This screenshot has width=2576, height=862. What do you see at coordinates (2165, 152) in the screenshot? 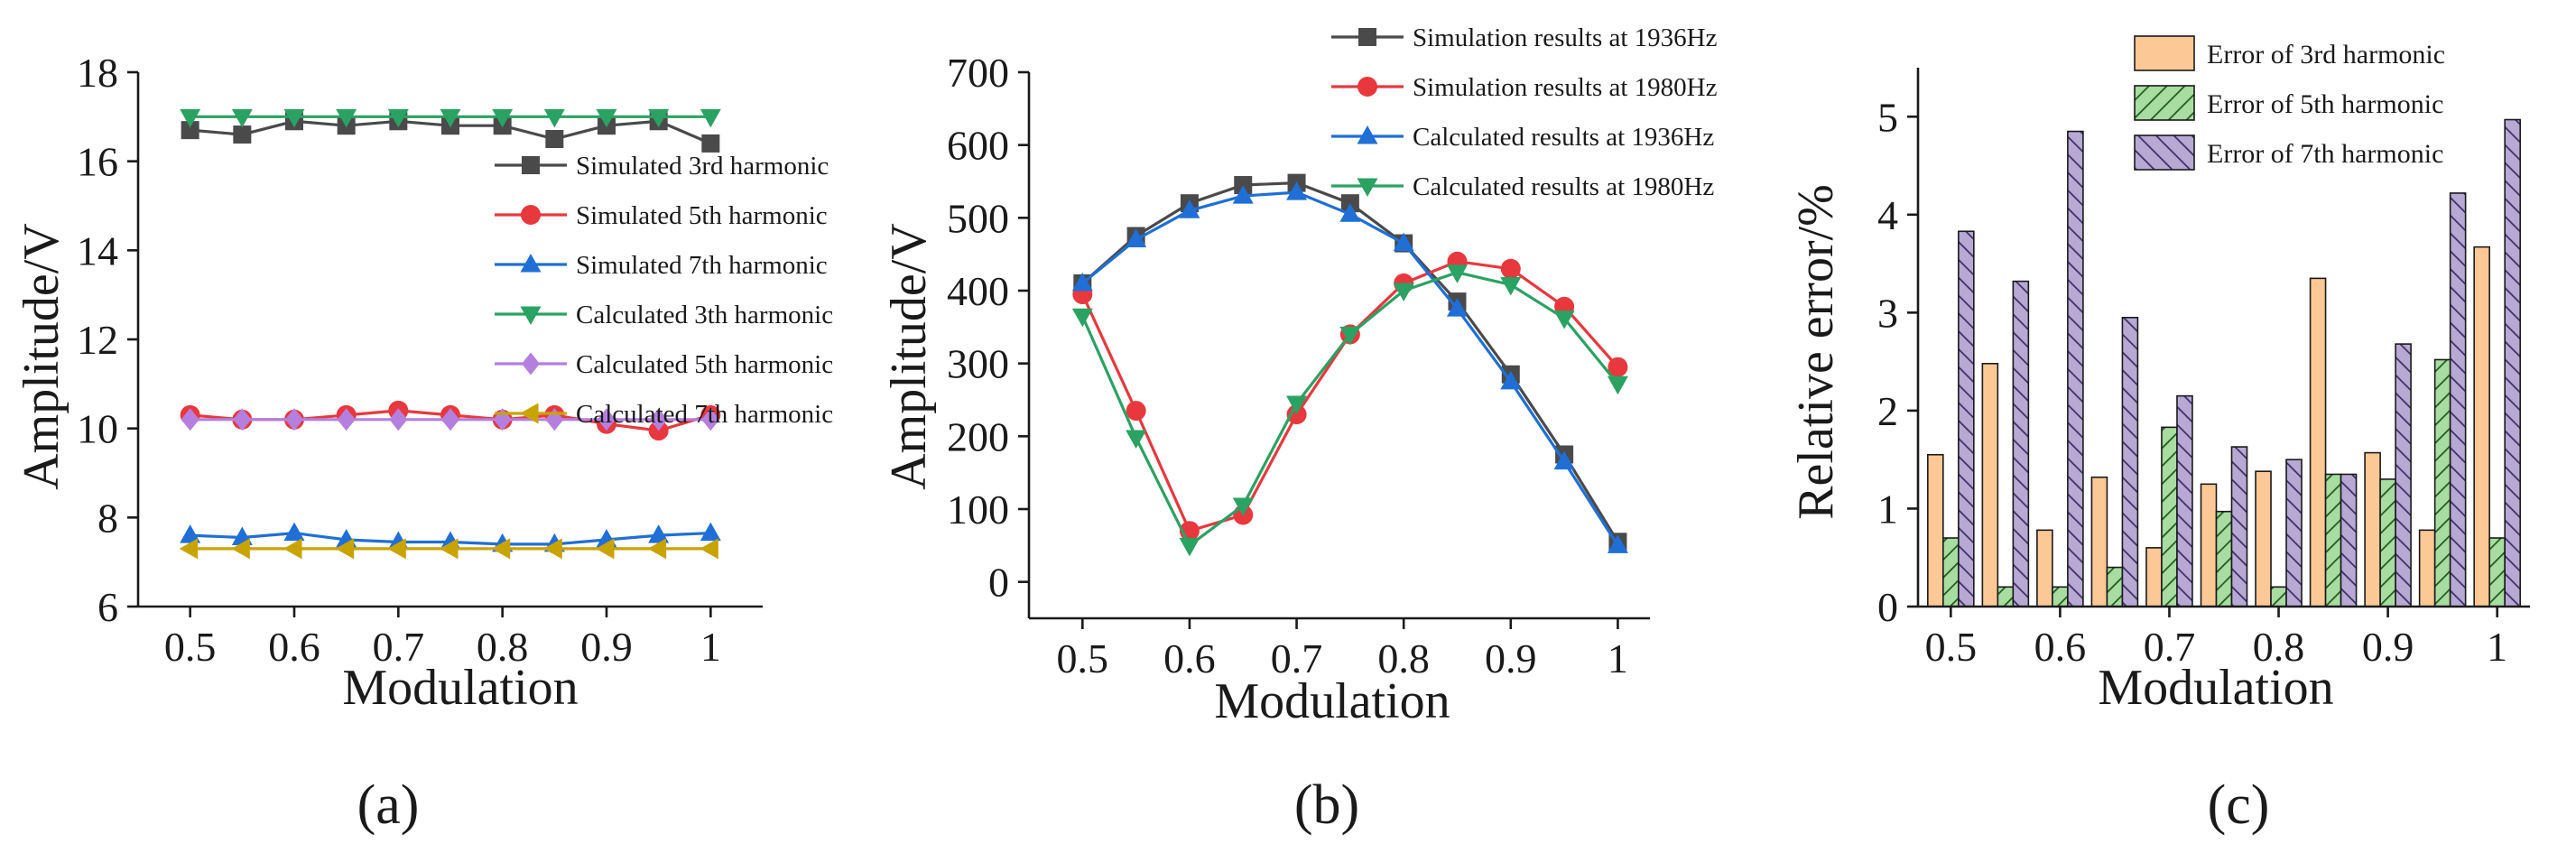
I see `chart-c-legend-swatch` at bounding box center [2165, 152].